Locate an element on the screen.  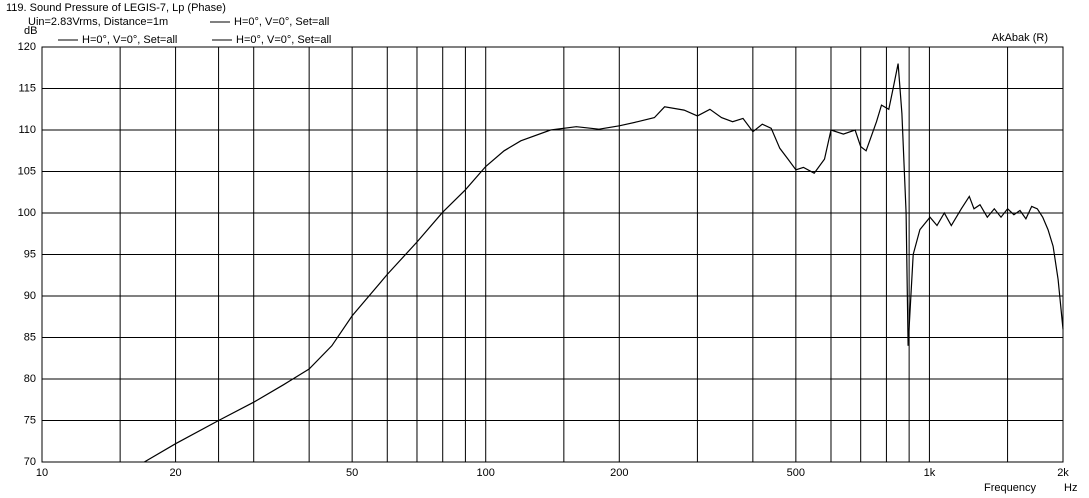
y-tick-label: 85 is located at coordinates (30, 337).